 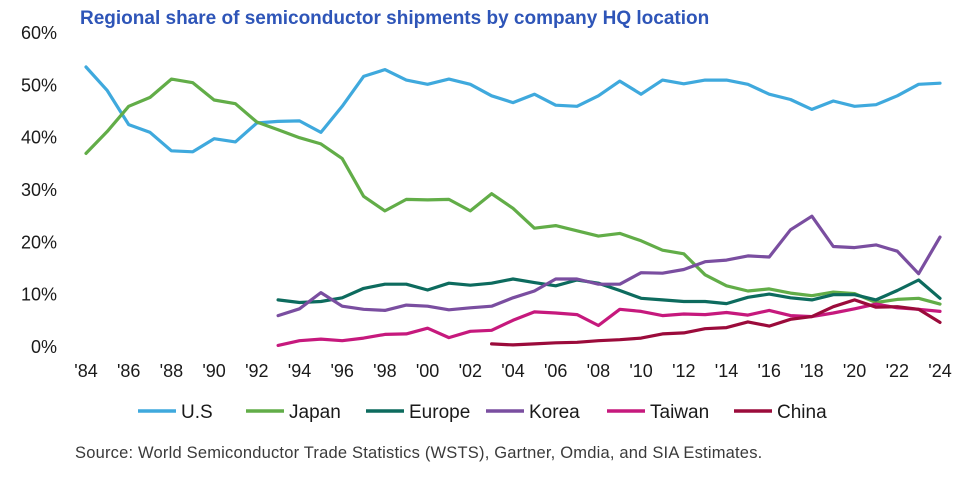 I want to click on x-tick-label: '06, so click(x=555, y=371).